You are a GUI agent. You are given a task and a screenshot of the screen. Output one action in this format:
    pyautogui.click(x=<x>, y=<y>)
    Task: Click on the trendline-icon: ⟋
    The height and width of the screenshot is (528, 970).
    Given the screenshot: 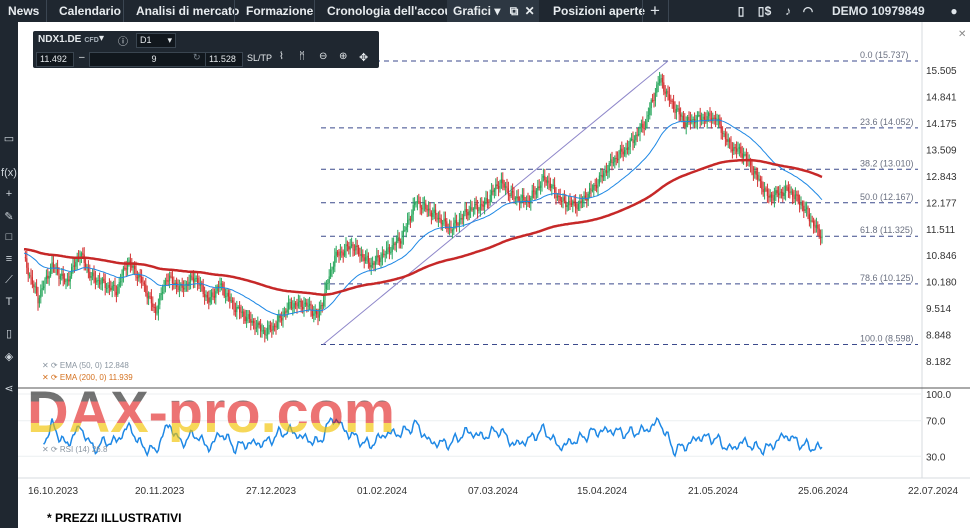 What is the action you would take?
    pyautogui.click(x=9, y=280)
    